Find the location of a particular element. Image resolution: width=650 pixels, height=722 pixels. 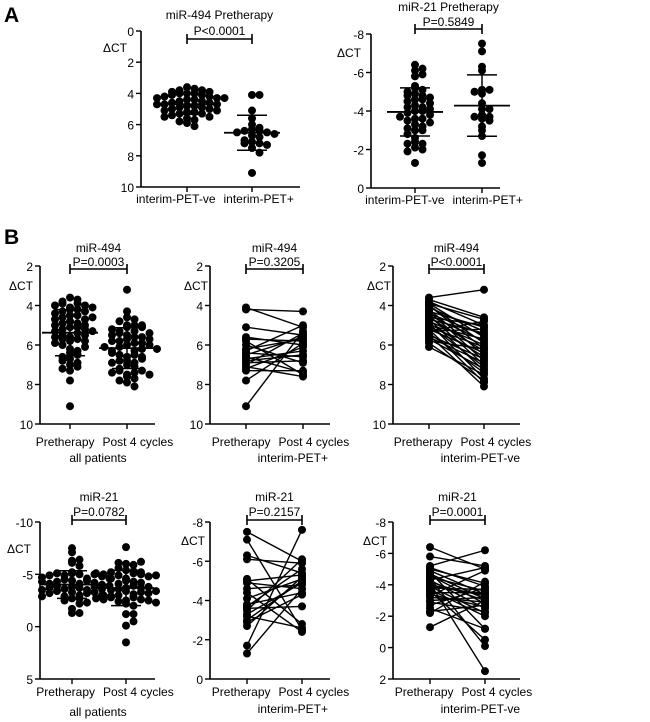

y-tick-label: -4 is located at coordinates (358, 112).